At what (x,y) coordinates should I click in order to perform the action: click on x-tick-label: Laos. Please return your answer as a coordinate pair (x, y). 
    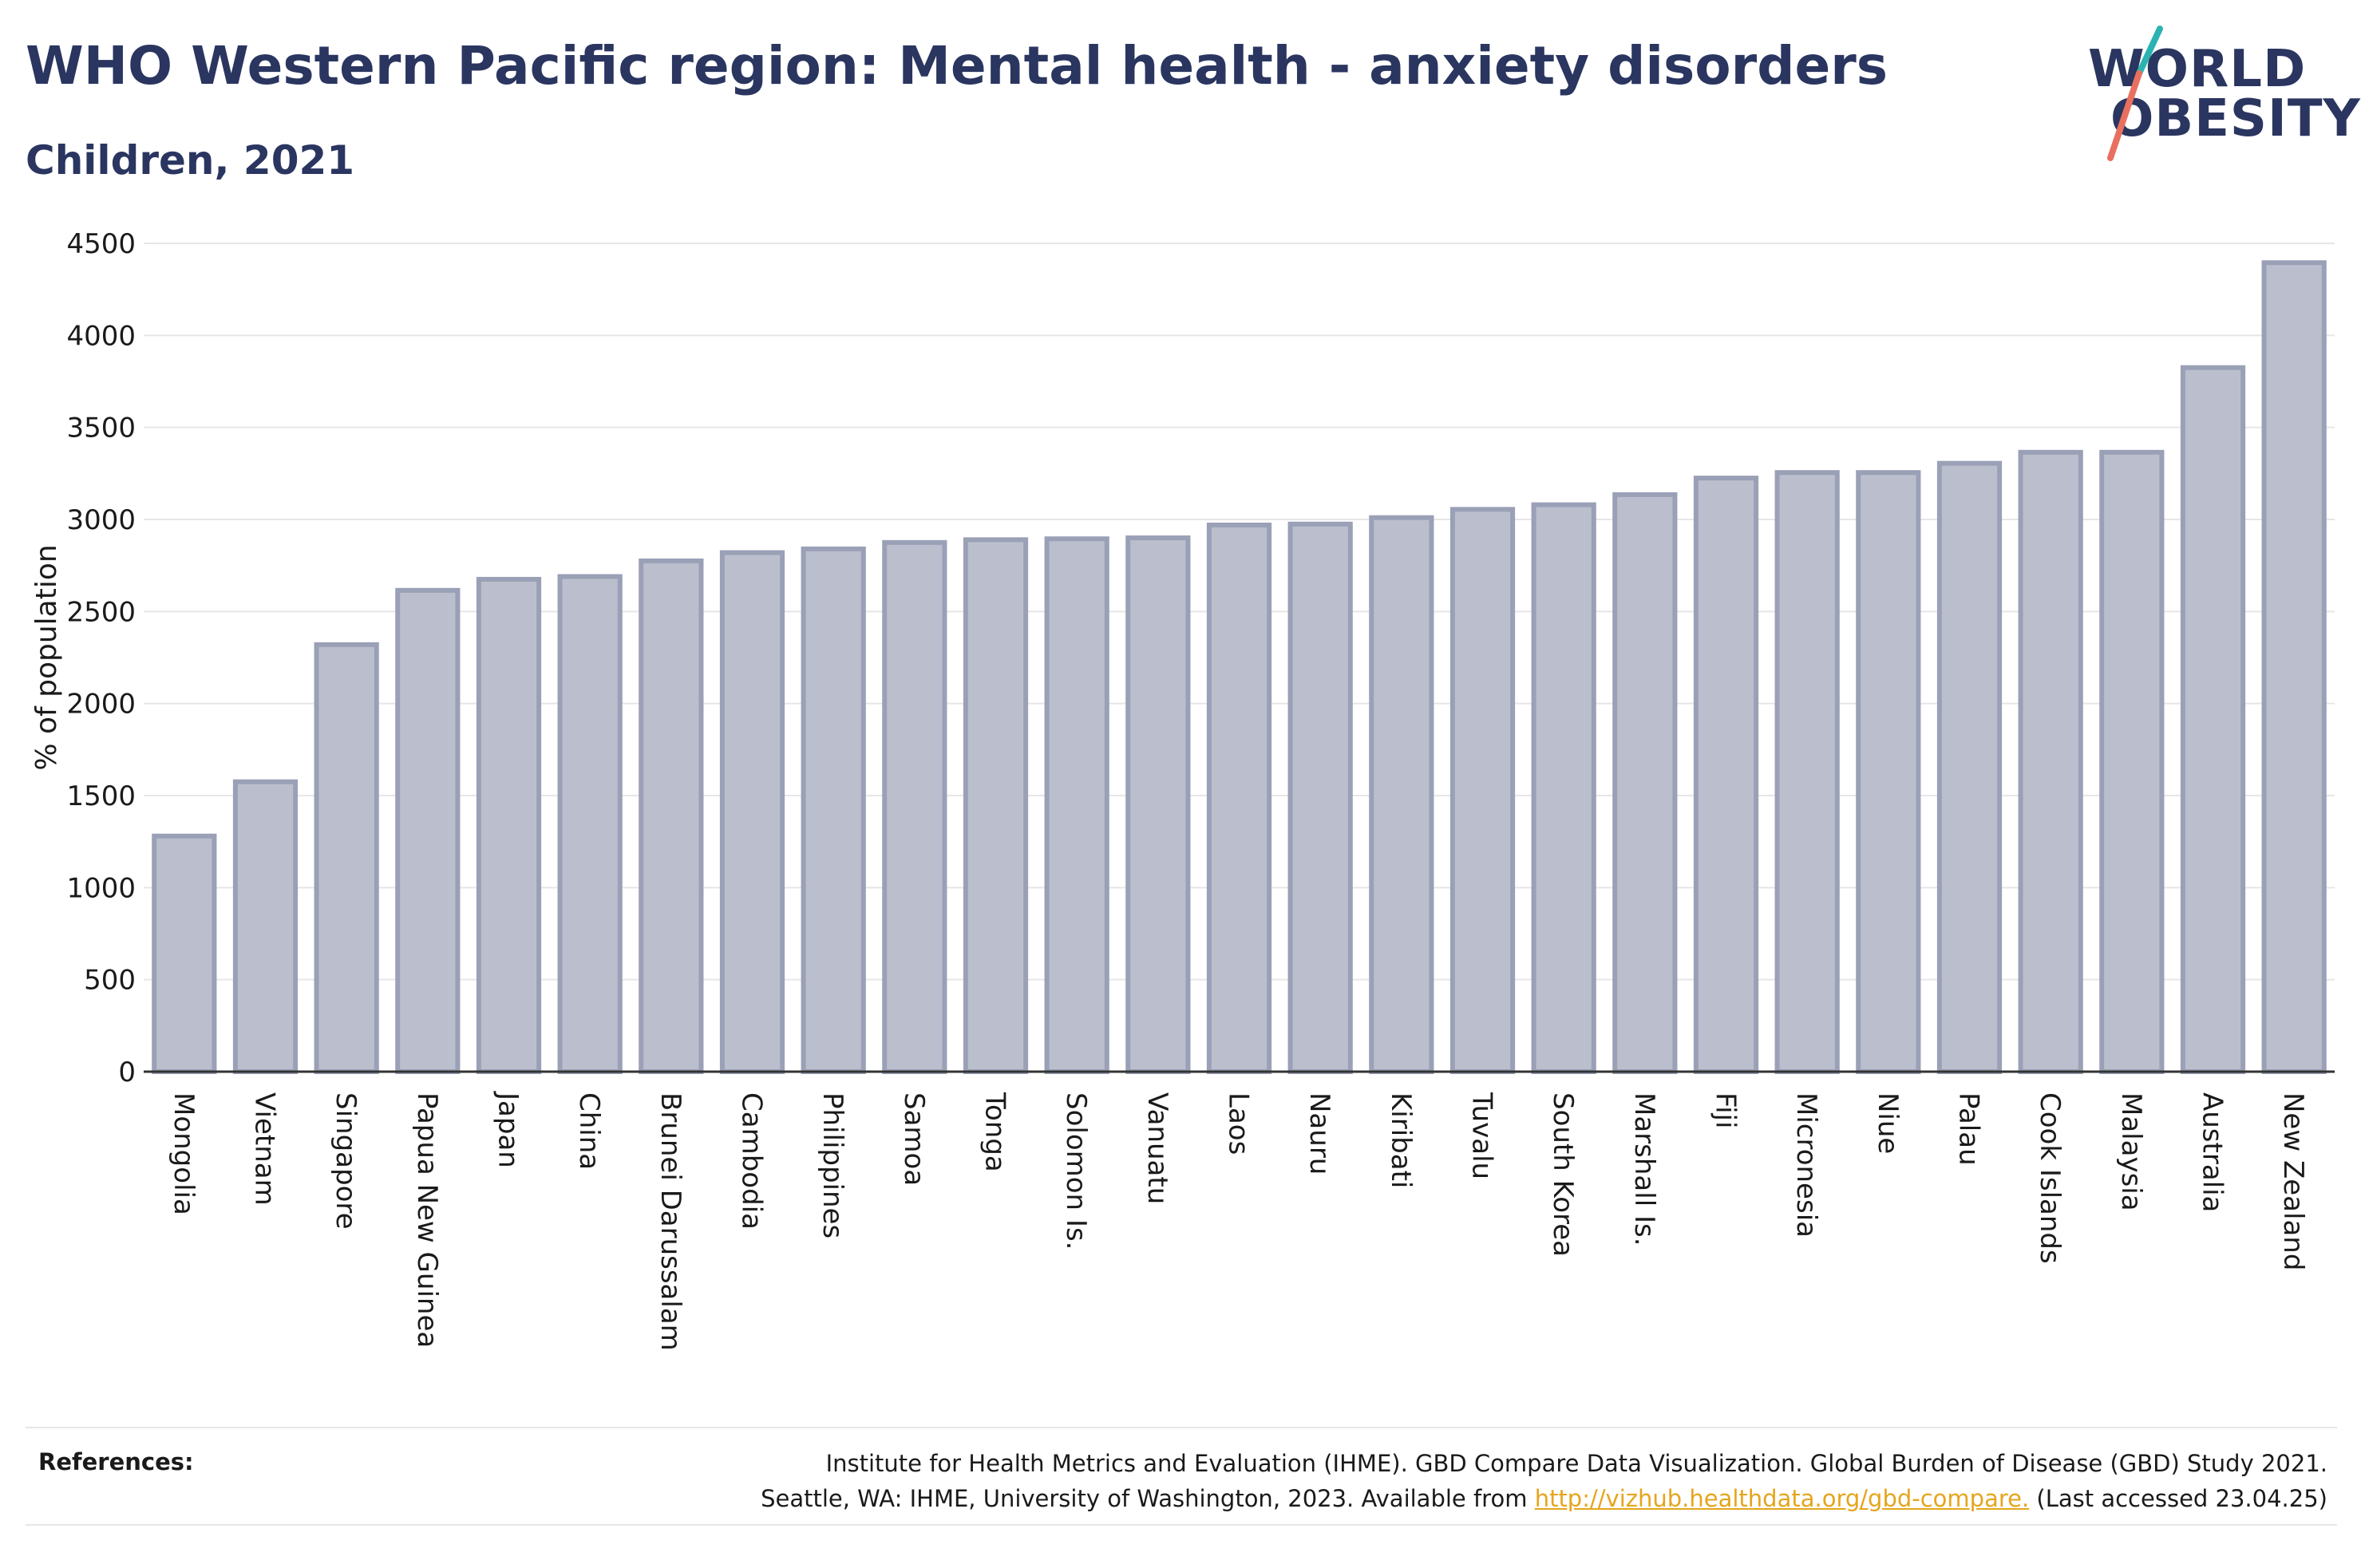
    Looking at the image, I should click on (1239, 1123).